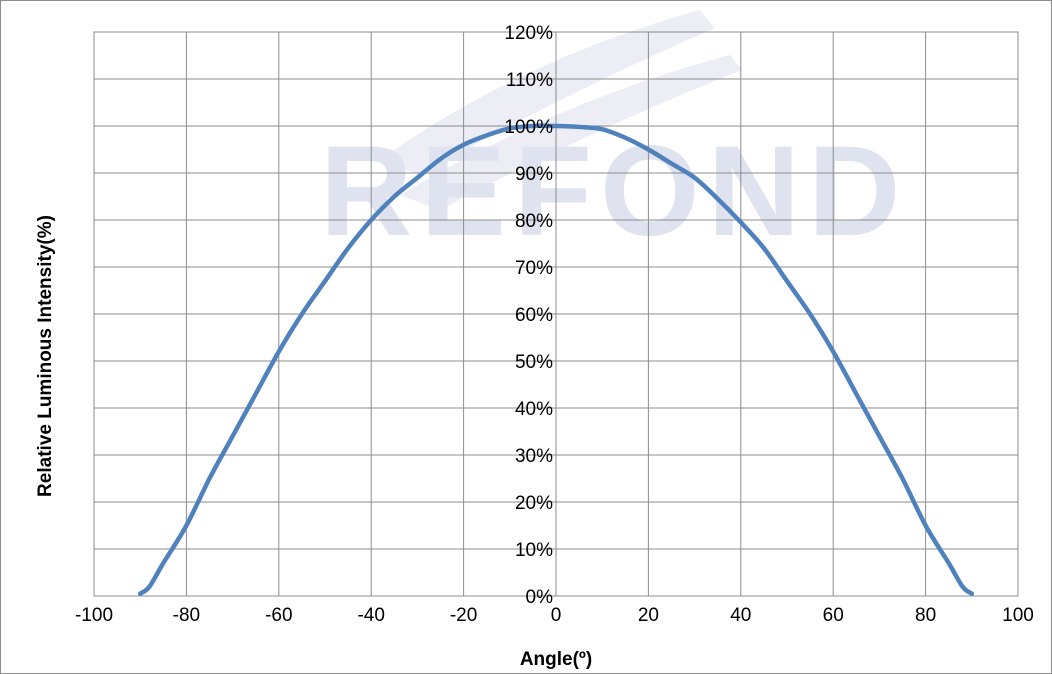 This screenshot has width=1052, height=674. What do you see at coordinates (534, 503) in the screenshot?
I see `y-tick-label: 20%` at bounding box center [534, 503].